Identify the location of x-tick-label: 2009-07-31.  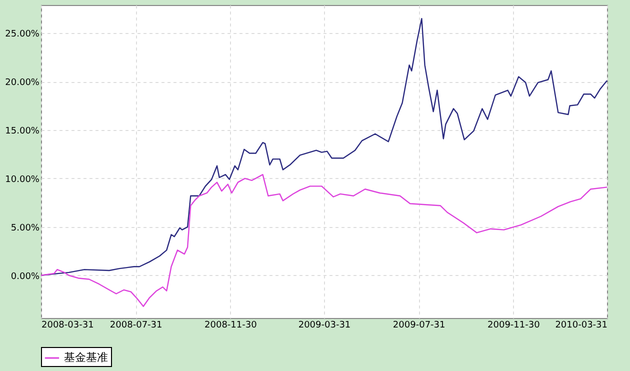
(419, 325).